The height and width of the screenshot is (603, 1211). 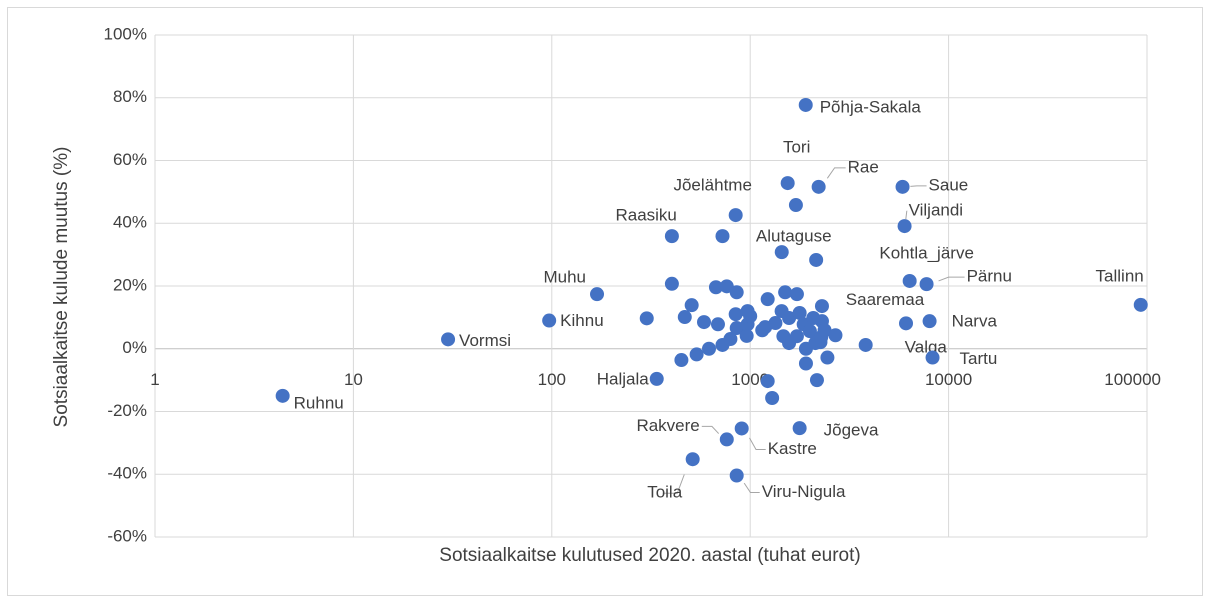 I want to click on point-label: Kastre, so click(x=792, y=448).